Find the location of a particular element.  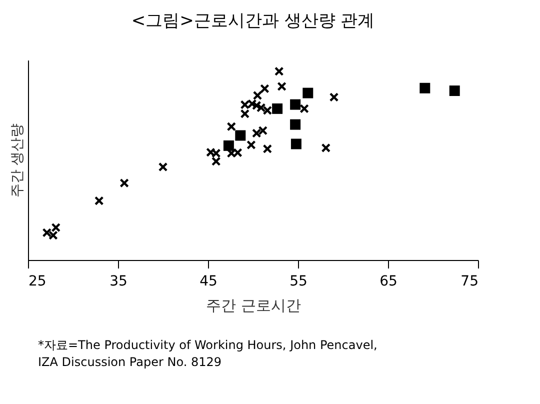

x-tick-label: 75 is located at coordinates (469, 282).